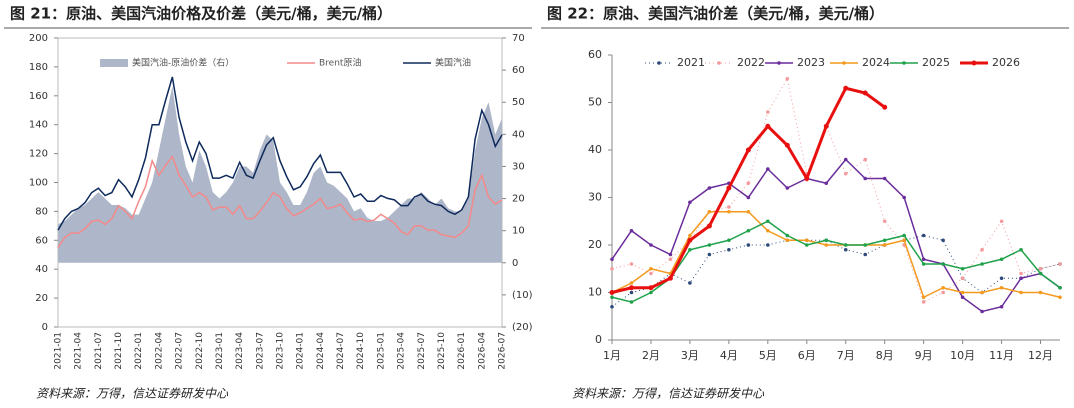 The image size is (1074, 408). I want to click on x-tick-label: 2023-10, so click(281, 351).